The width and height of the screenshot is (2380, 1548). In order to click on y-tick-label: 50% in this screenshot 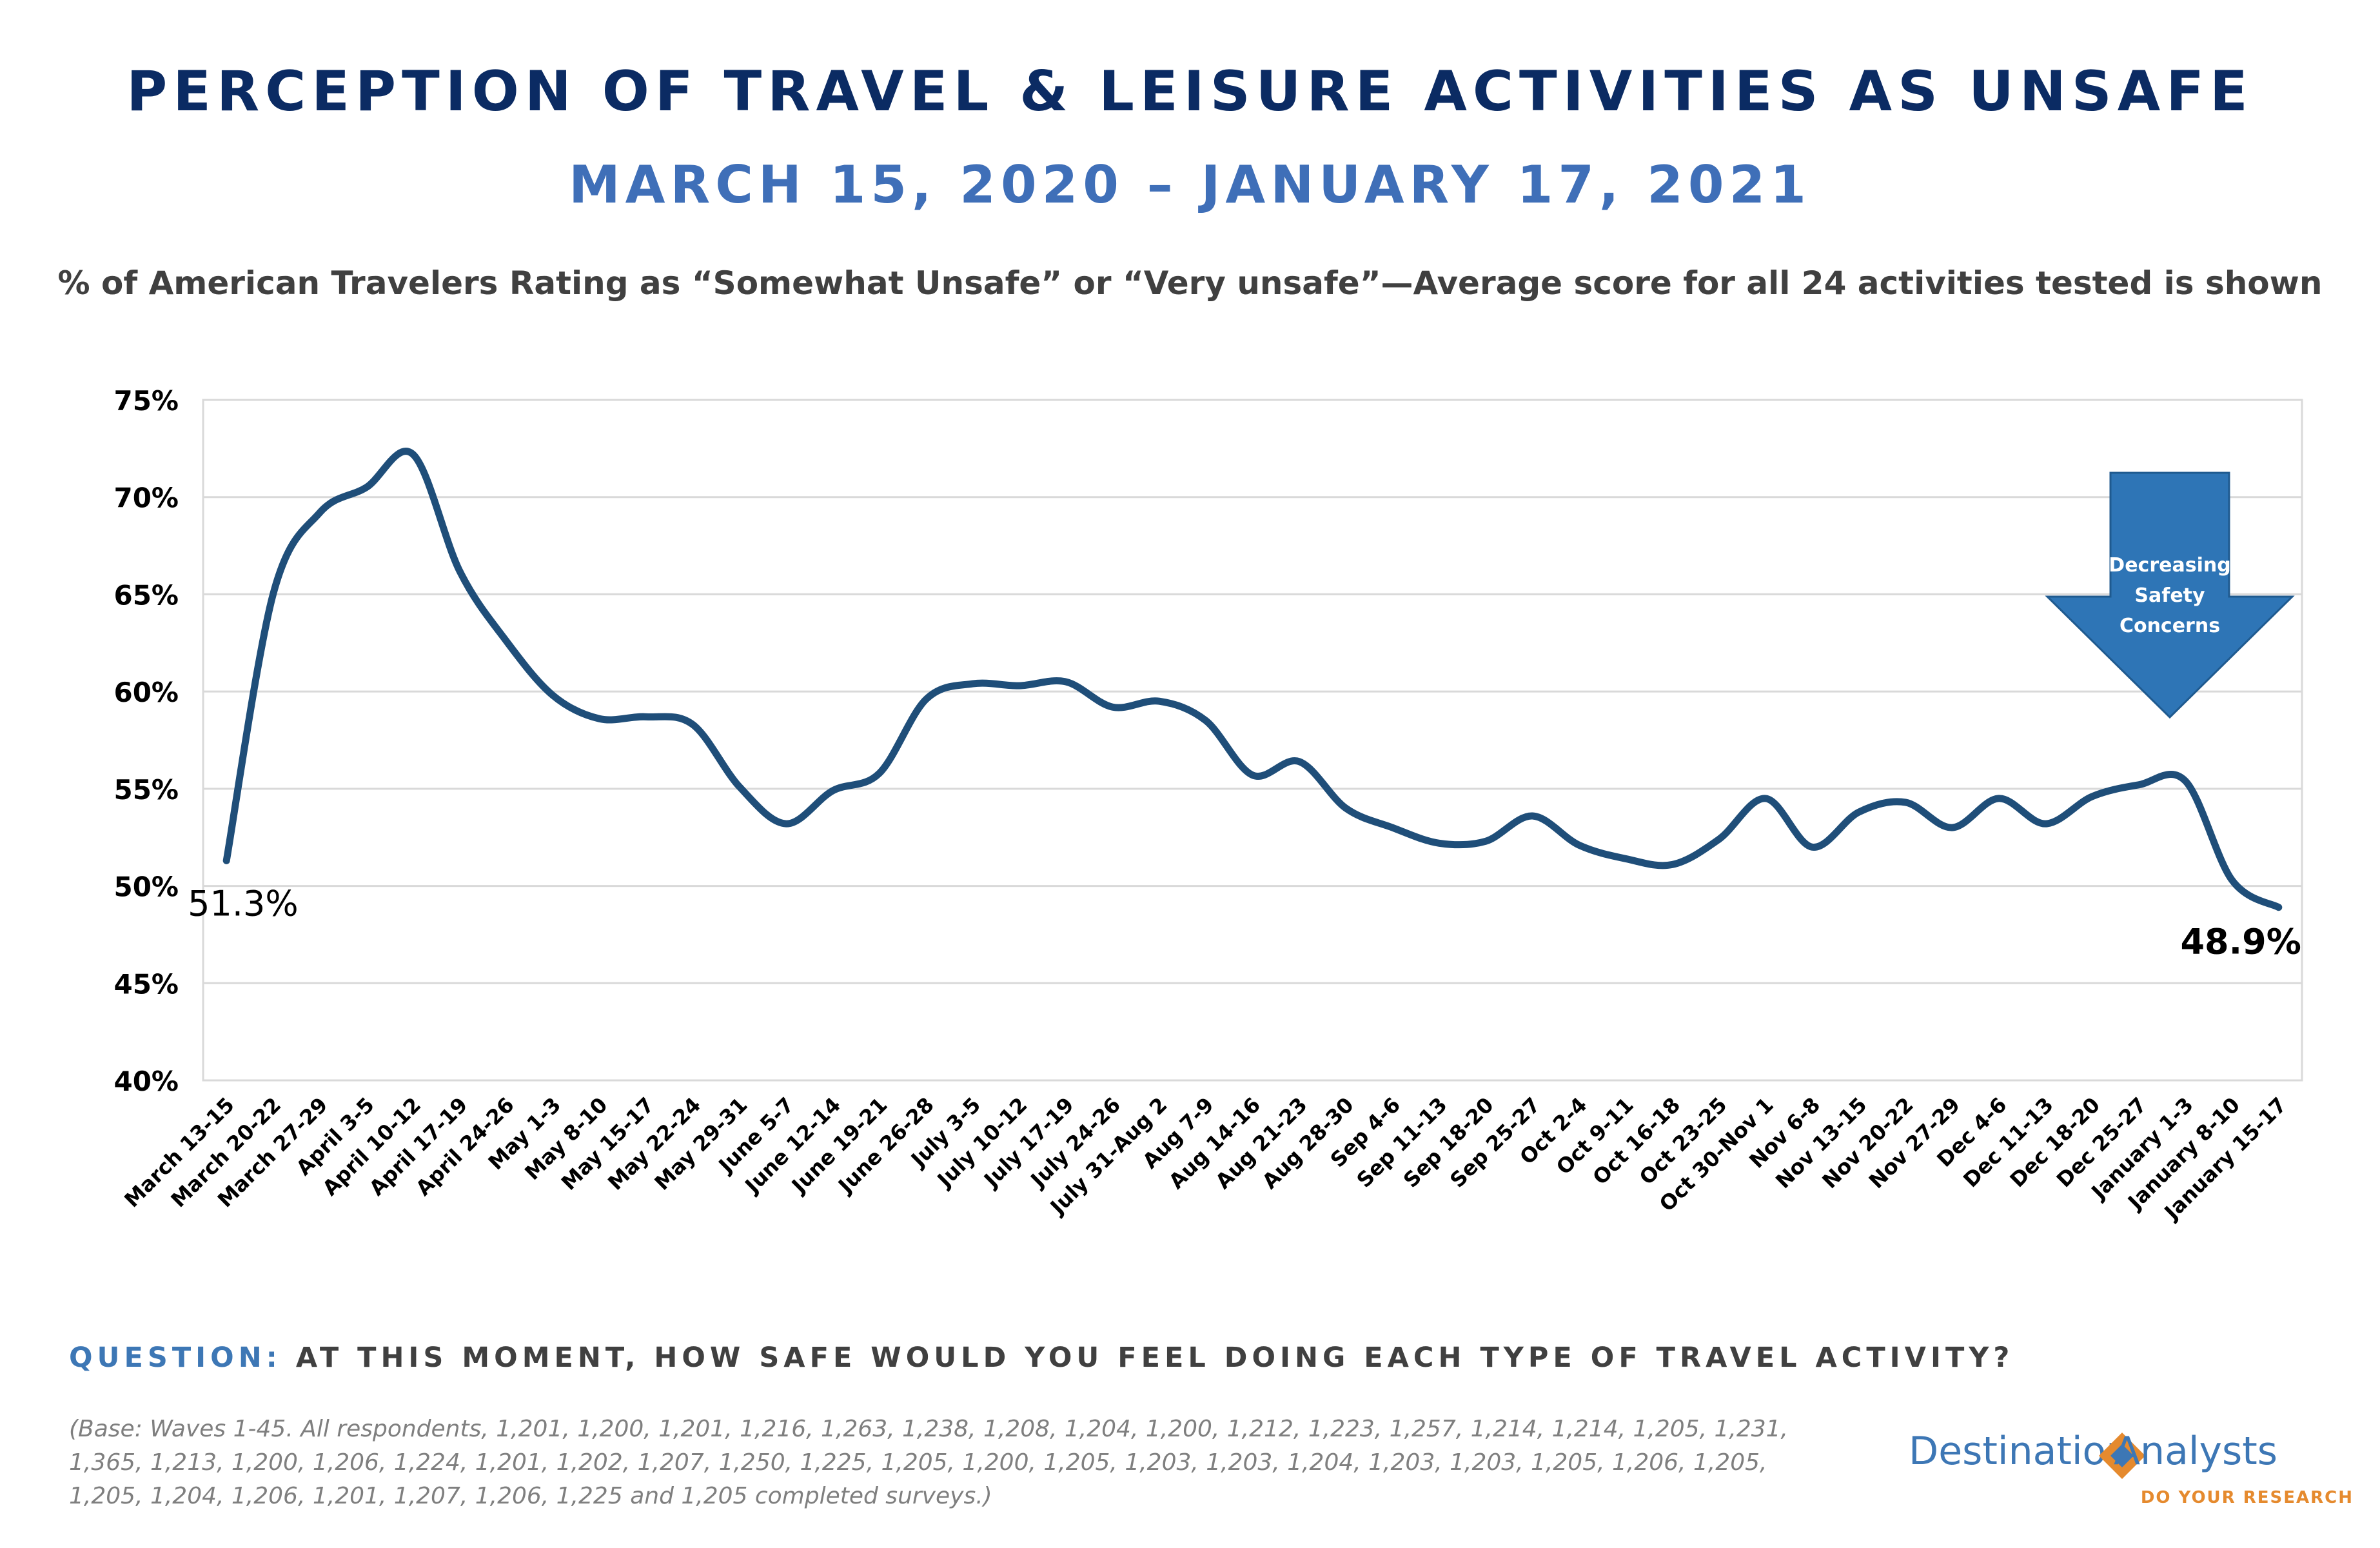, I will do `click(146, 887)`.